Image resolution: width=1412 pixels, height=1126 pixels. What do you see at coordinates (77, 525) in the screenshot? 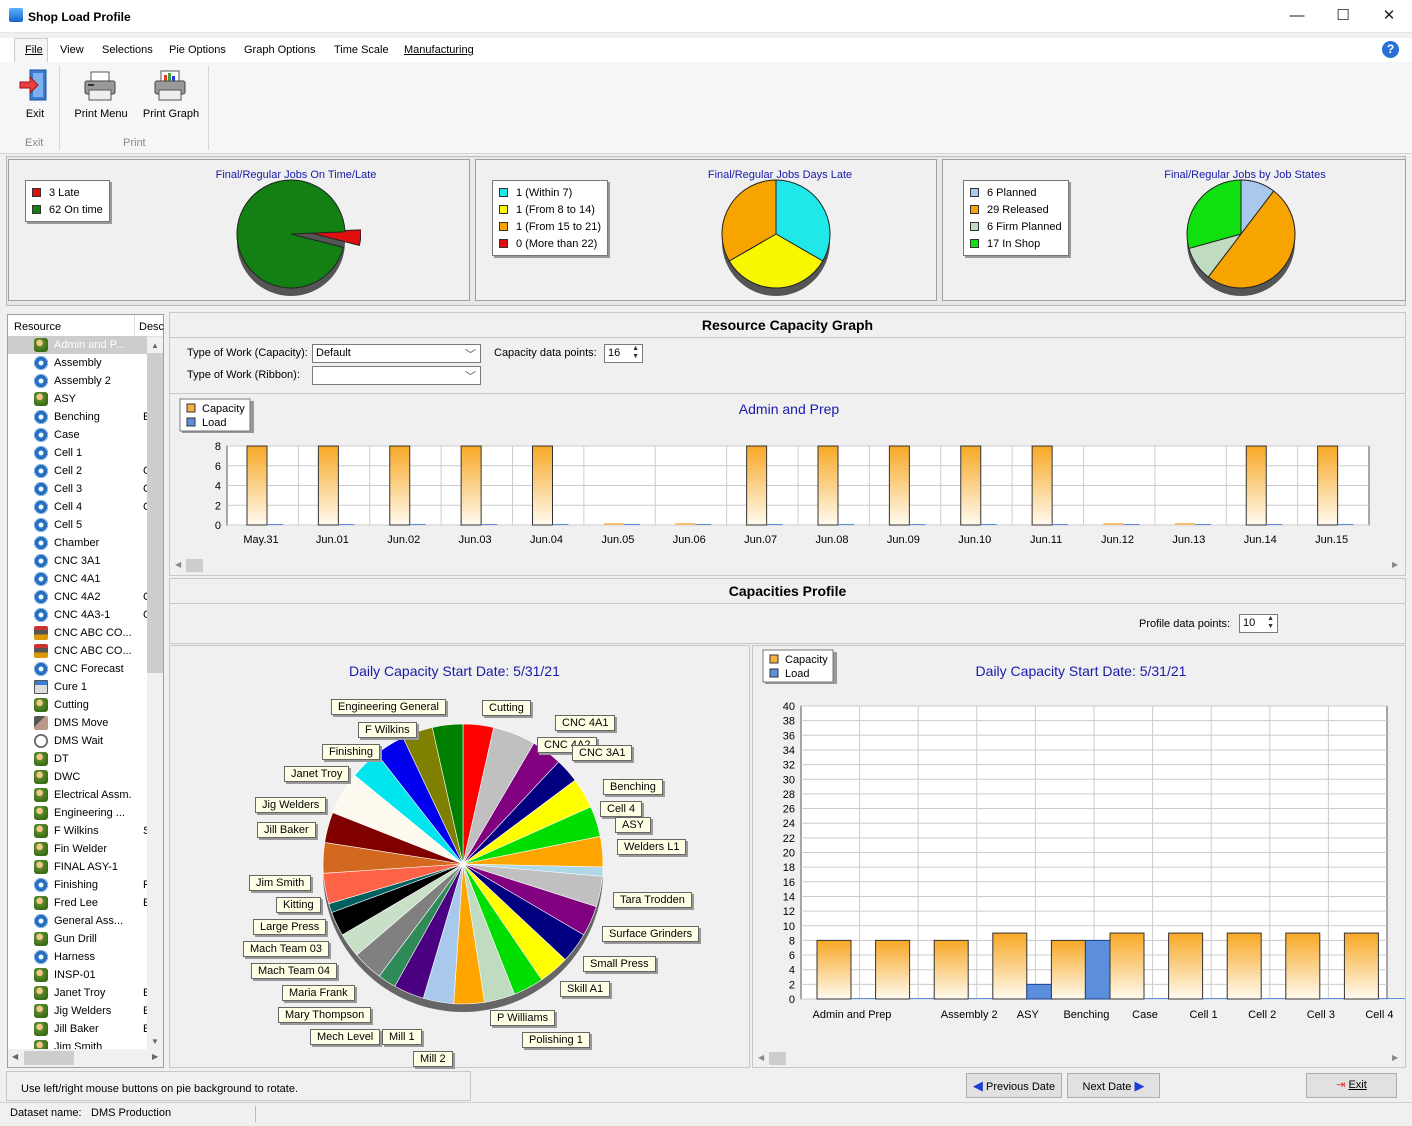
I see `resource-list-item: Cell 5` at bounding box center [77, 525].